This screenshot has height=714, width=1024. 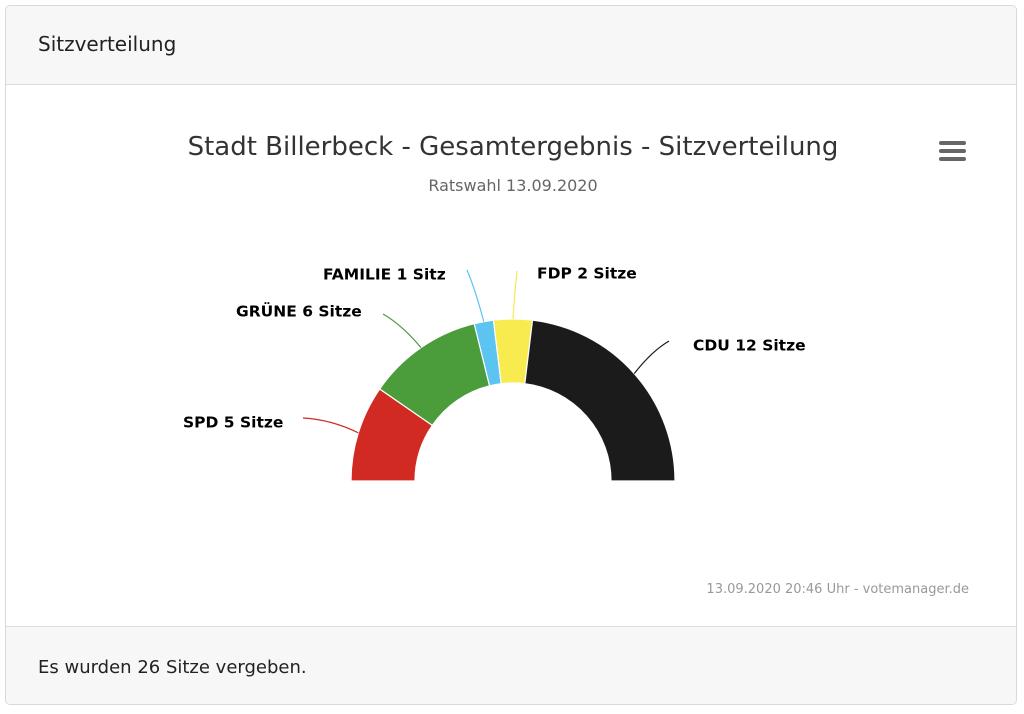 I want to click on chart-credits: 13.09.2020 20:46 Uhr - votemanager.de, so click(x=837, y=589).